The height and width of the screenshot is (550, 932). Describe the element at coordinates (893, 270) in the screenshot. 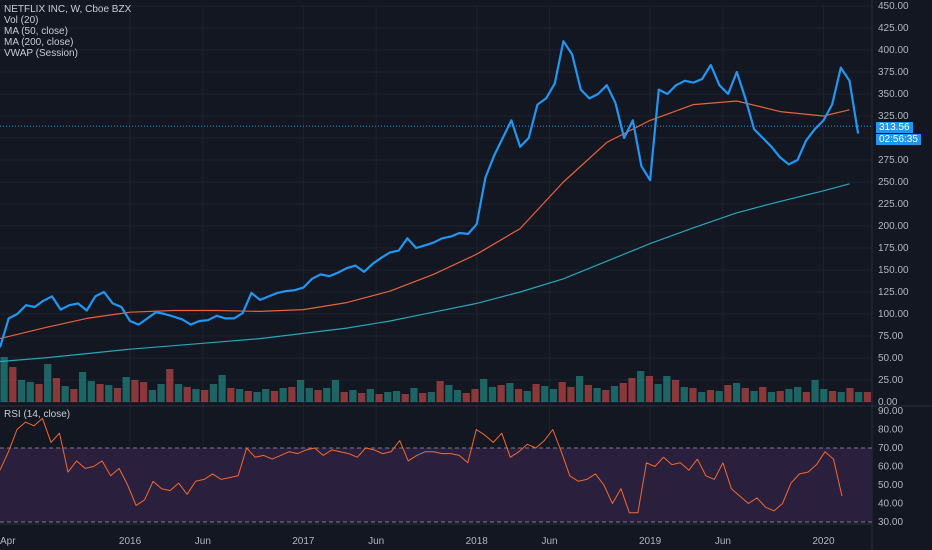

I see `price-tick-label: 150.00` at that location.